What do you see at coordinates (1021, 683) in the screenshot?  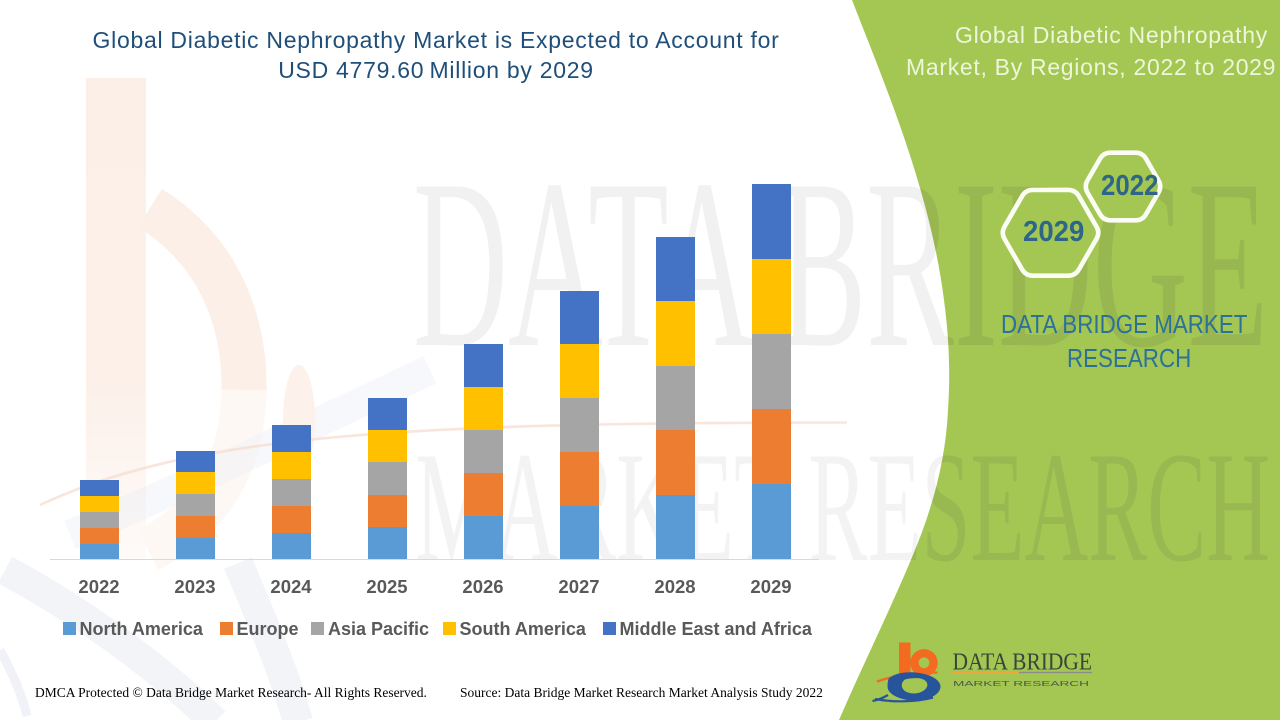 I see `svg-text: MARKET RESEARCH` at bounding box center [1021, 683].